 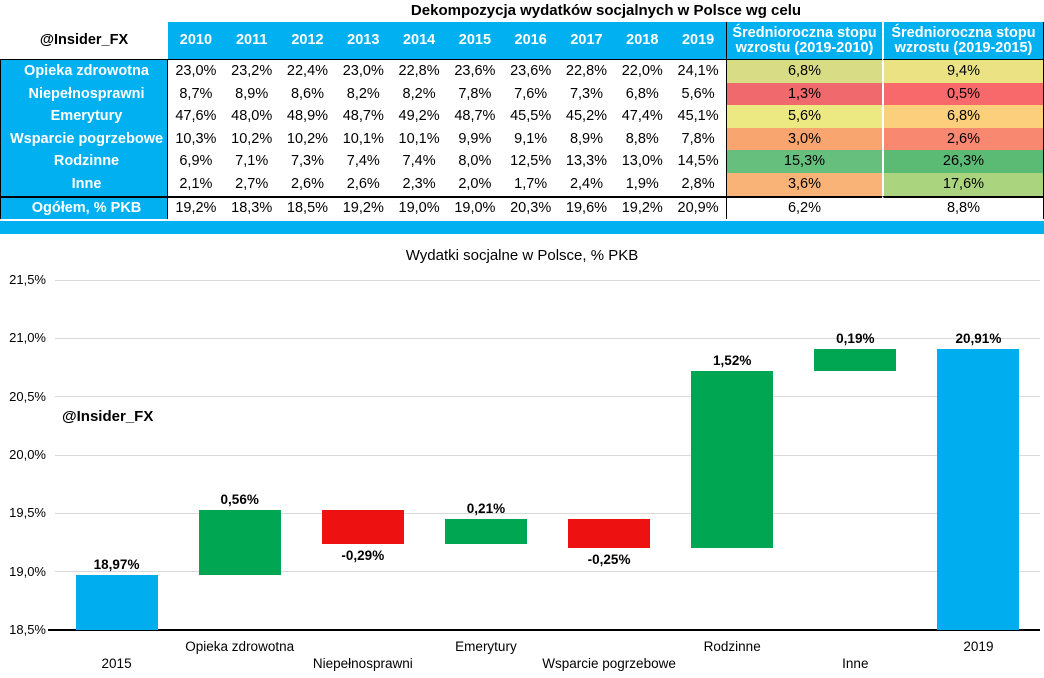 What do you see at coordinates (522, 255) in the screenshot?
I see `chart-title: Wydatki socjalne w Polsce, % PKB` at bounding box center [522, 255].